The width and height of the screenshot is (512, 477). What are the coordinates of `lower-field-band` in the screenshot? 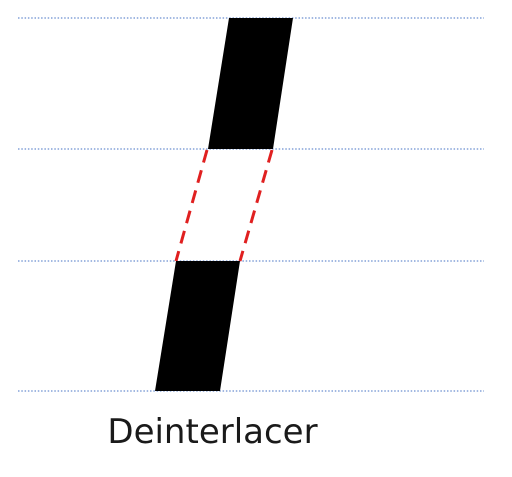 It's located at (197, 326).